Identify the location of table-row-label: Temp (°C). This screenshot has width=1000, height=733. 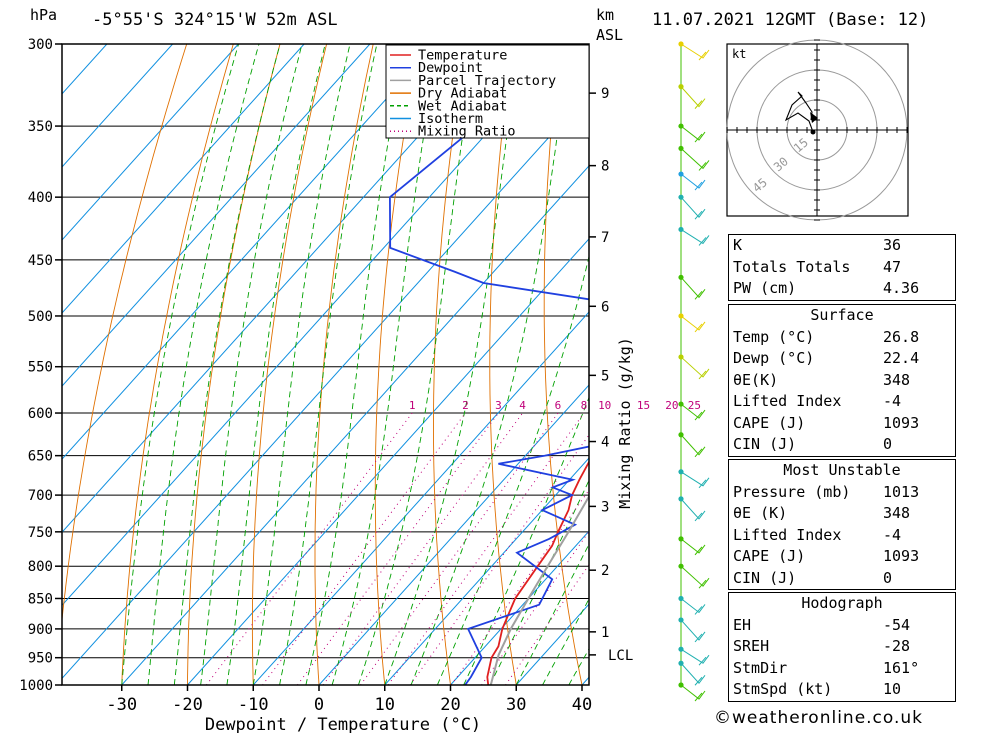
(774, 336).